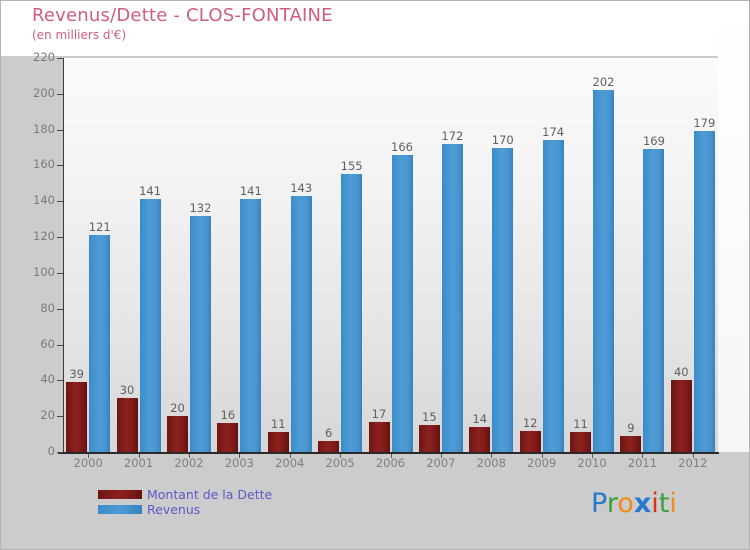  Describe the element at coordinates (47, 343) in the screenshot. I see `y-axis-label: 60` at that location.